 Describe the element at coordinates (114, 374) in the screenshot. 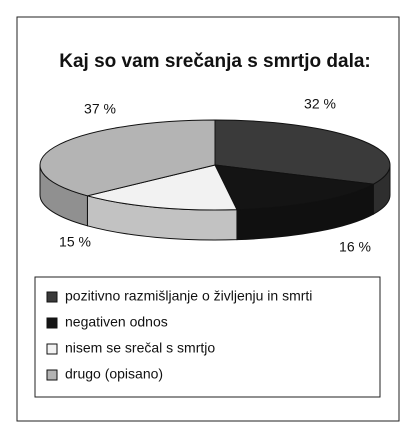

I see `legend-label: drugo (opisano)` at that location.